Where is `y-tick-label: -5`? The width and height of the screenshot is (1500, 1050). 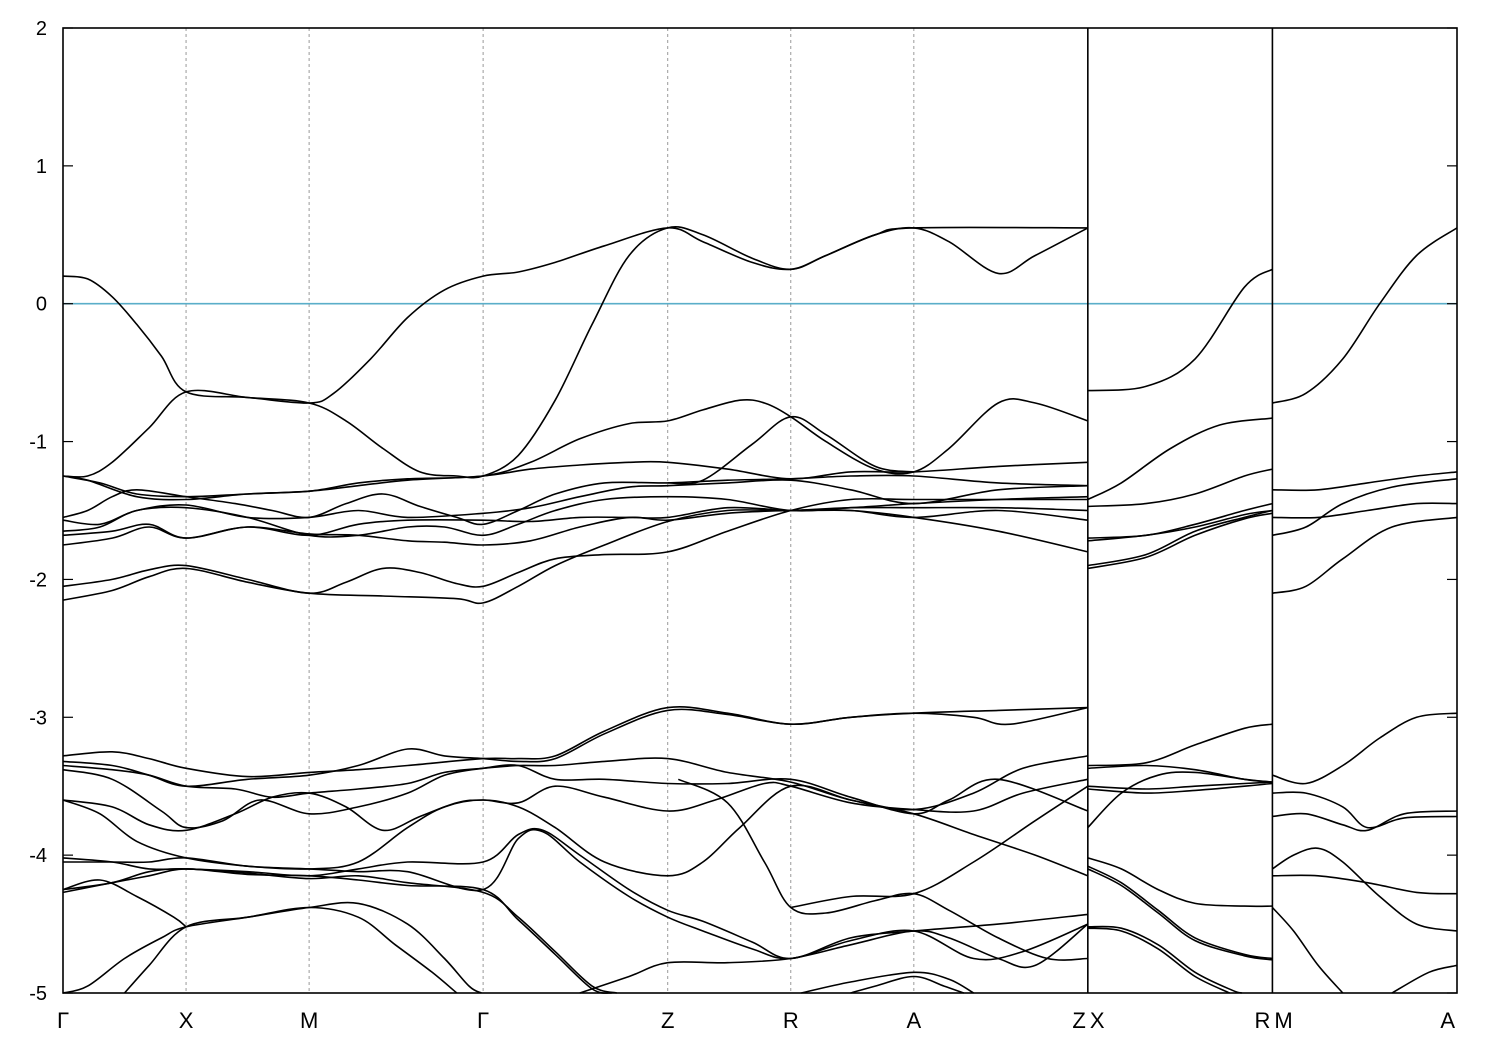 y-tick-label: -5 is located at coordinates (38, 994).